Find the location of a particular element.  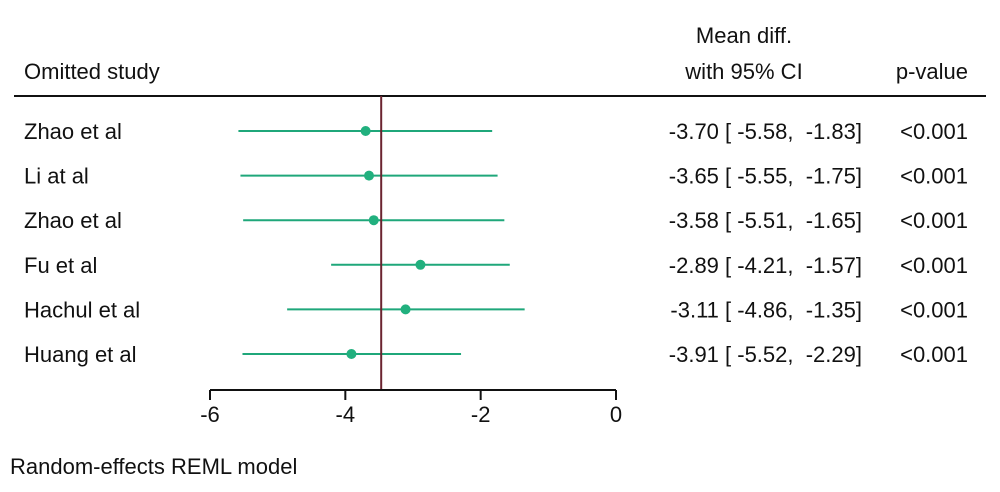

study-row: Fu et al -2.89 [ -4.21, -1.57] <0.001 is located at coordinates (496, 265).